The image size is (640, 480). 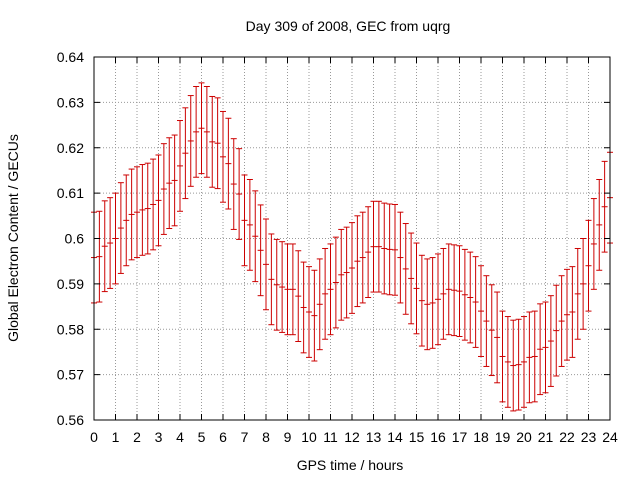 What do you see at coordinates (94, 437) in the screenshot?
I see `x-tick-label: 0` at bounding box center [94, 437].